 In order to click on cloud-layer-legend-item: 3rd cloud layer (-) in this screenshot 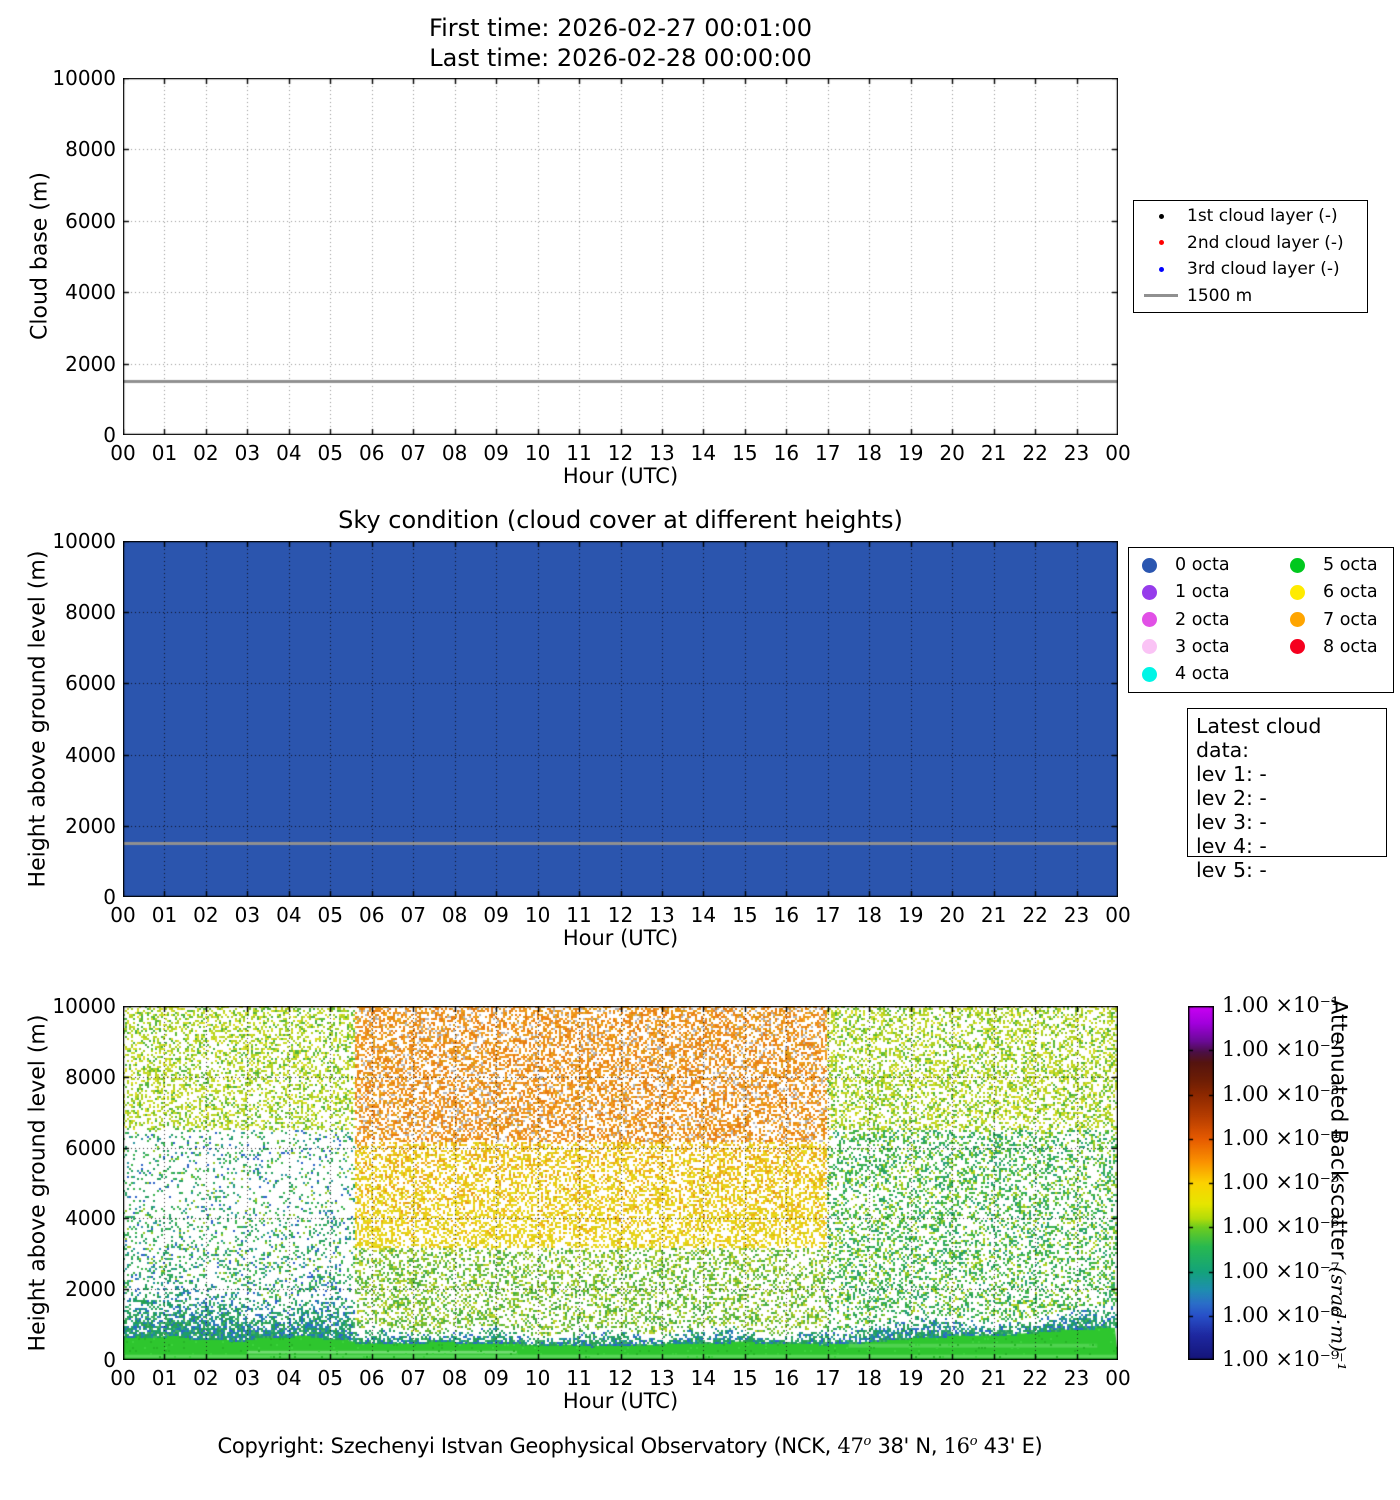, I will do `click(1237, 269)`.